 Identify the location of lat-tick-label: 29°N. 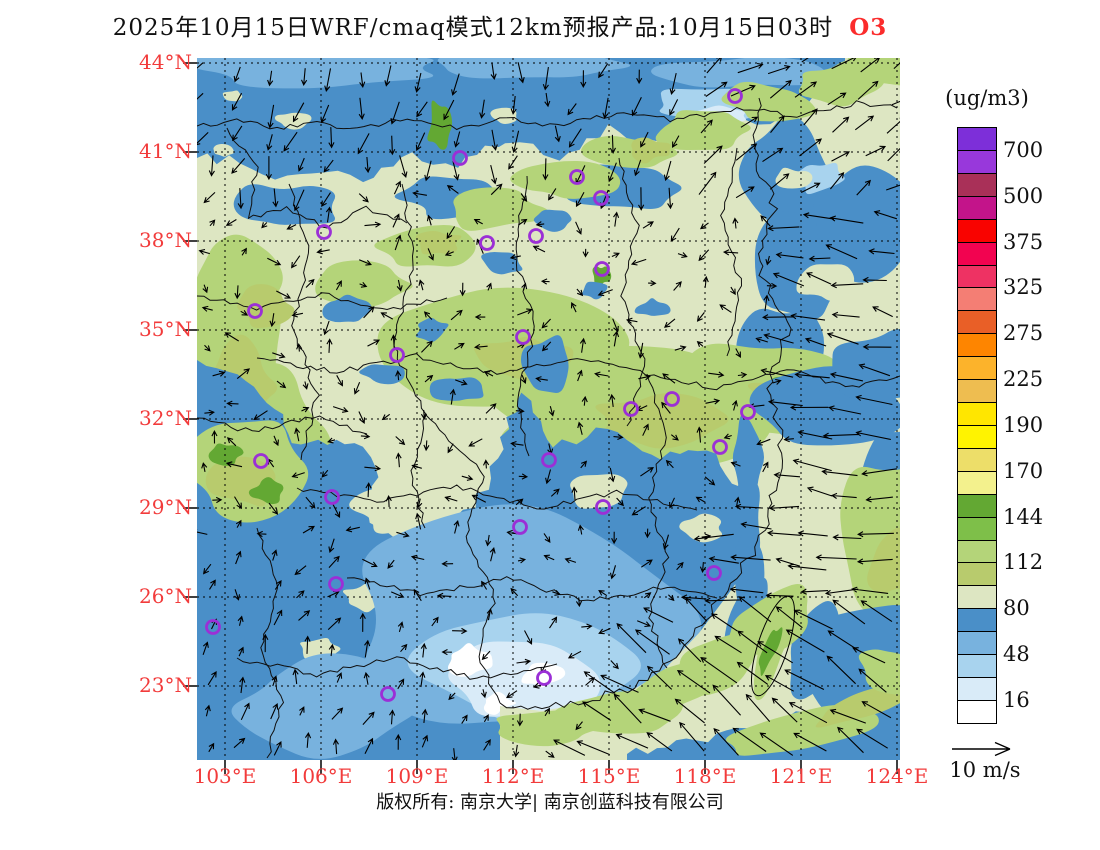
(165, 507).